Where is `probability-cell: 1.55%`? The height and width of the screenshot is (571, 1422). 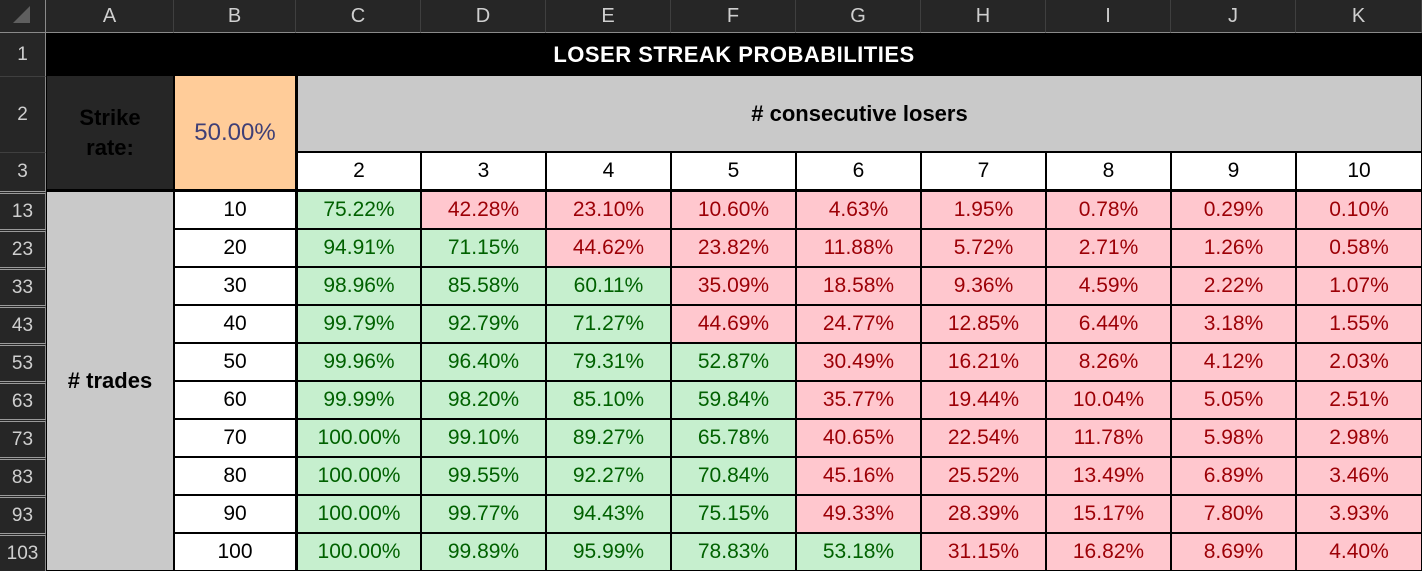 probability-cell: 1.55% is located at coordinates (1359, 324).